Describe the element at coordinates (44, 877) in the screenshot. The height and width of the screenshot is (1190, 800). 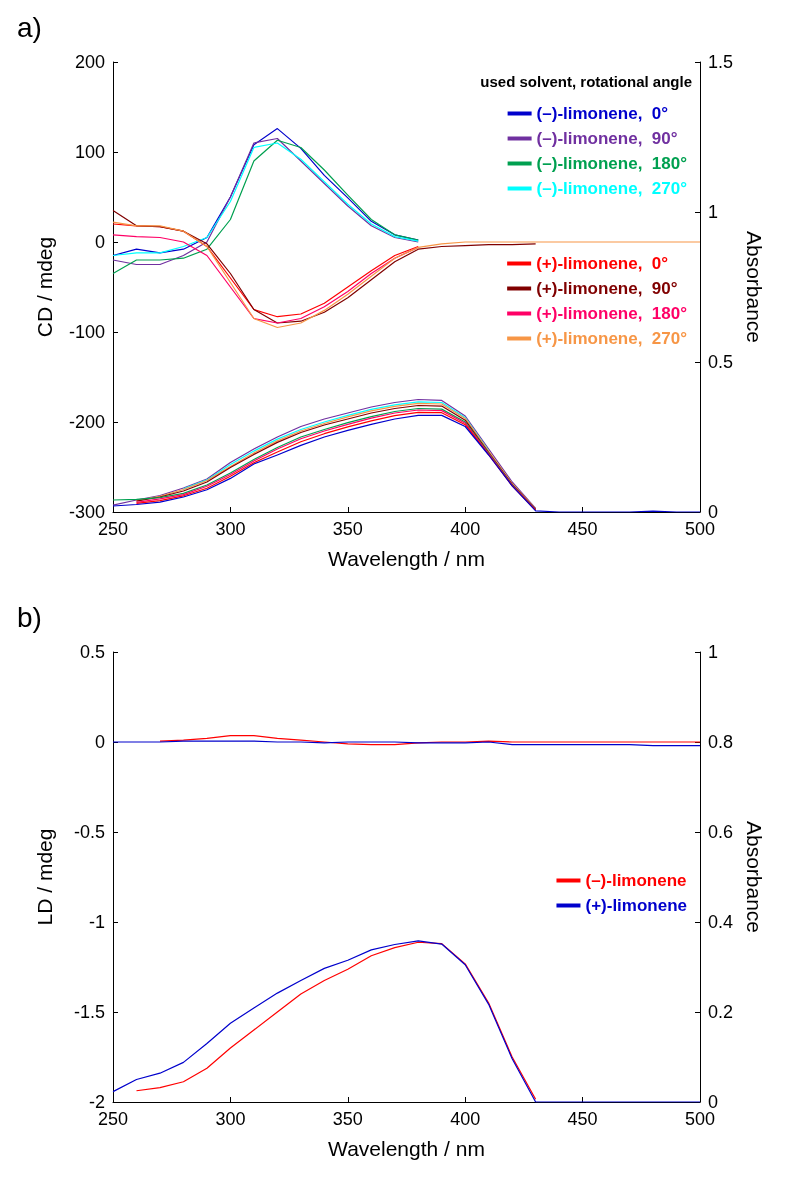
I see `y-axis-title: LD / mdeg` at that location.